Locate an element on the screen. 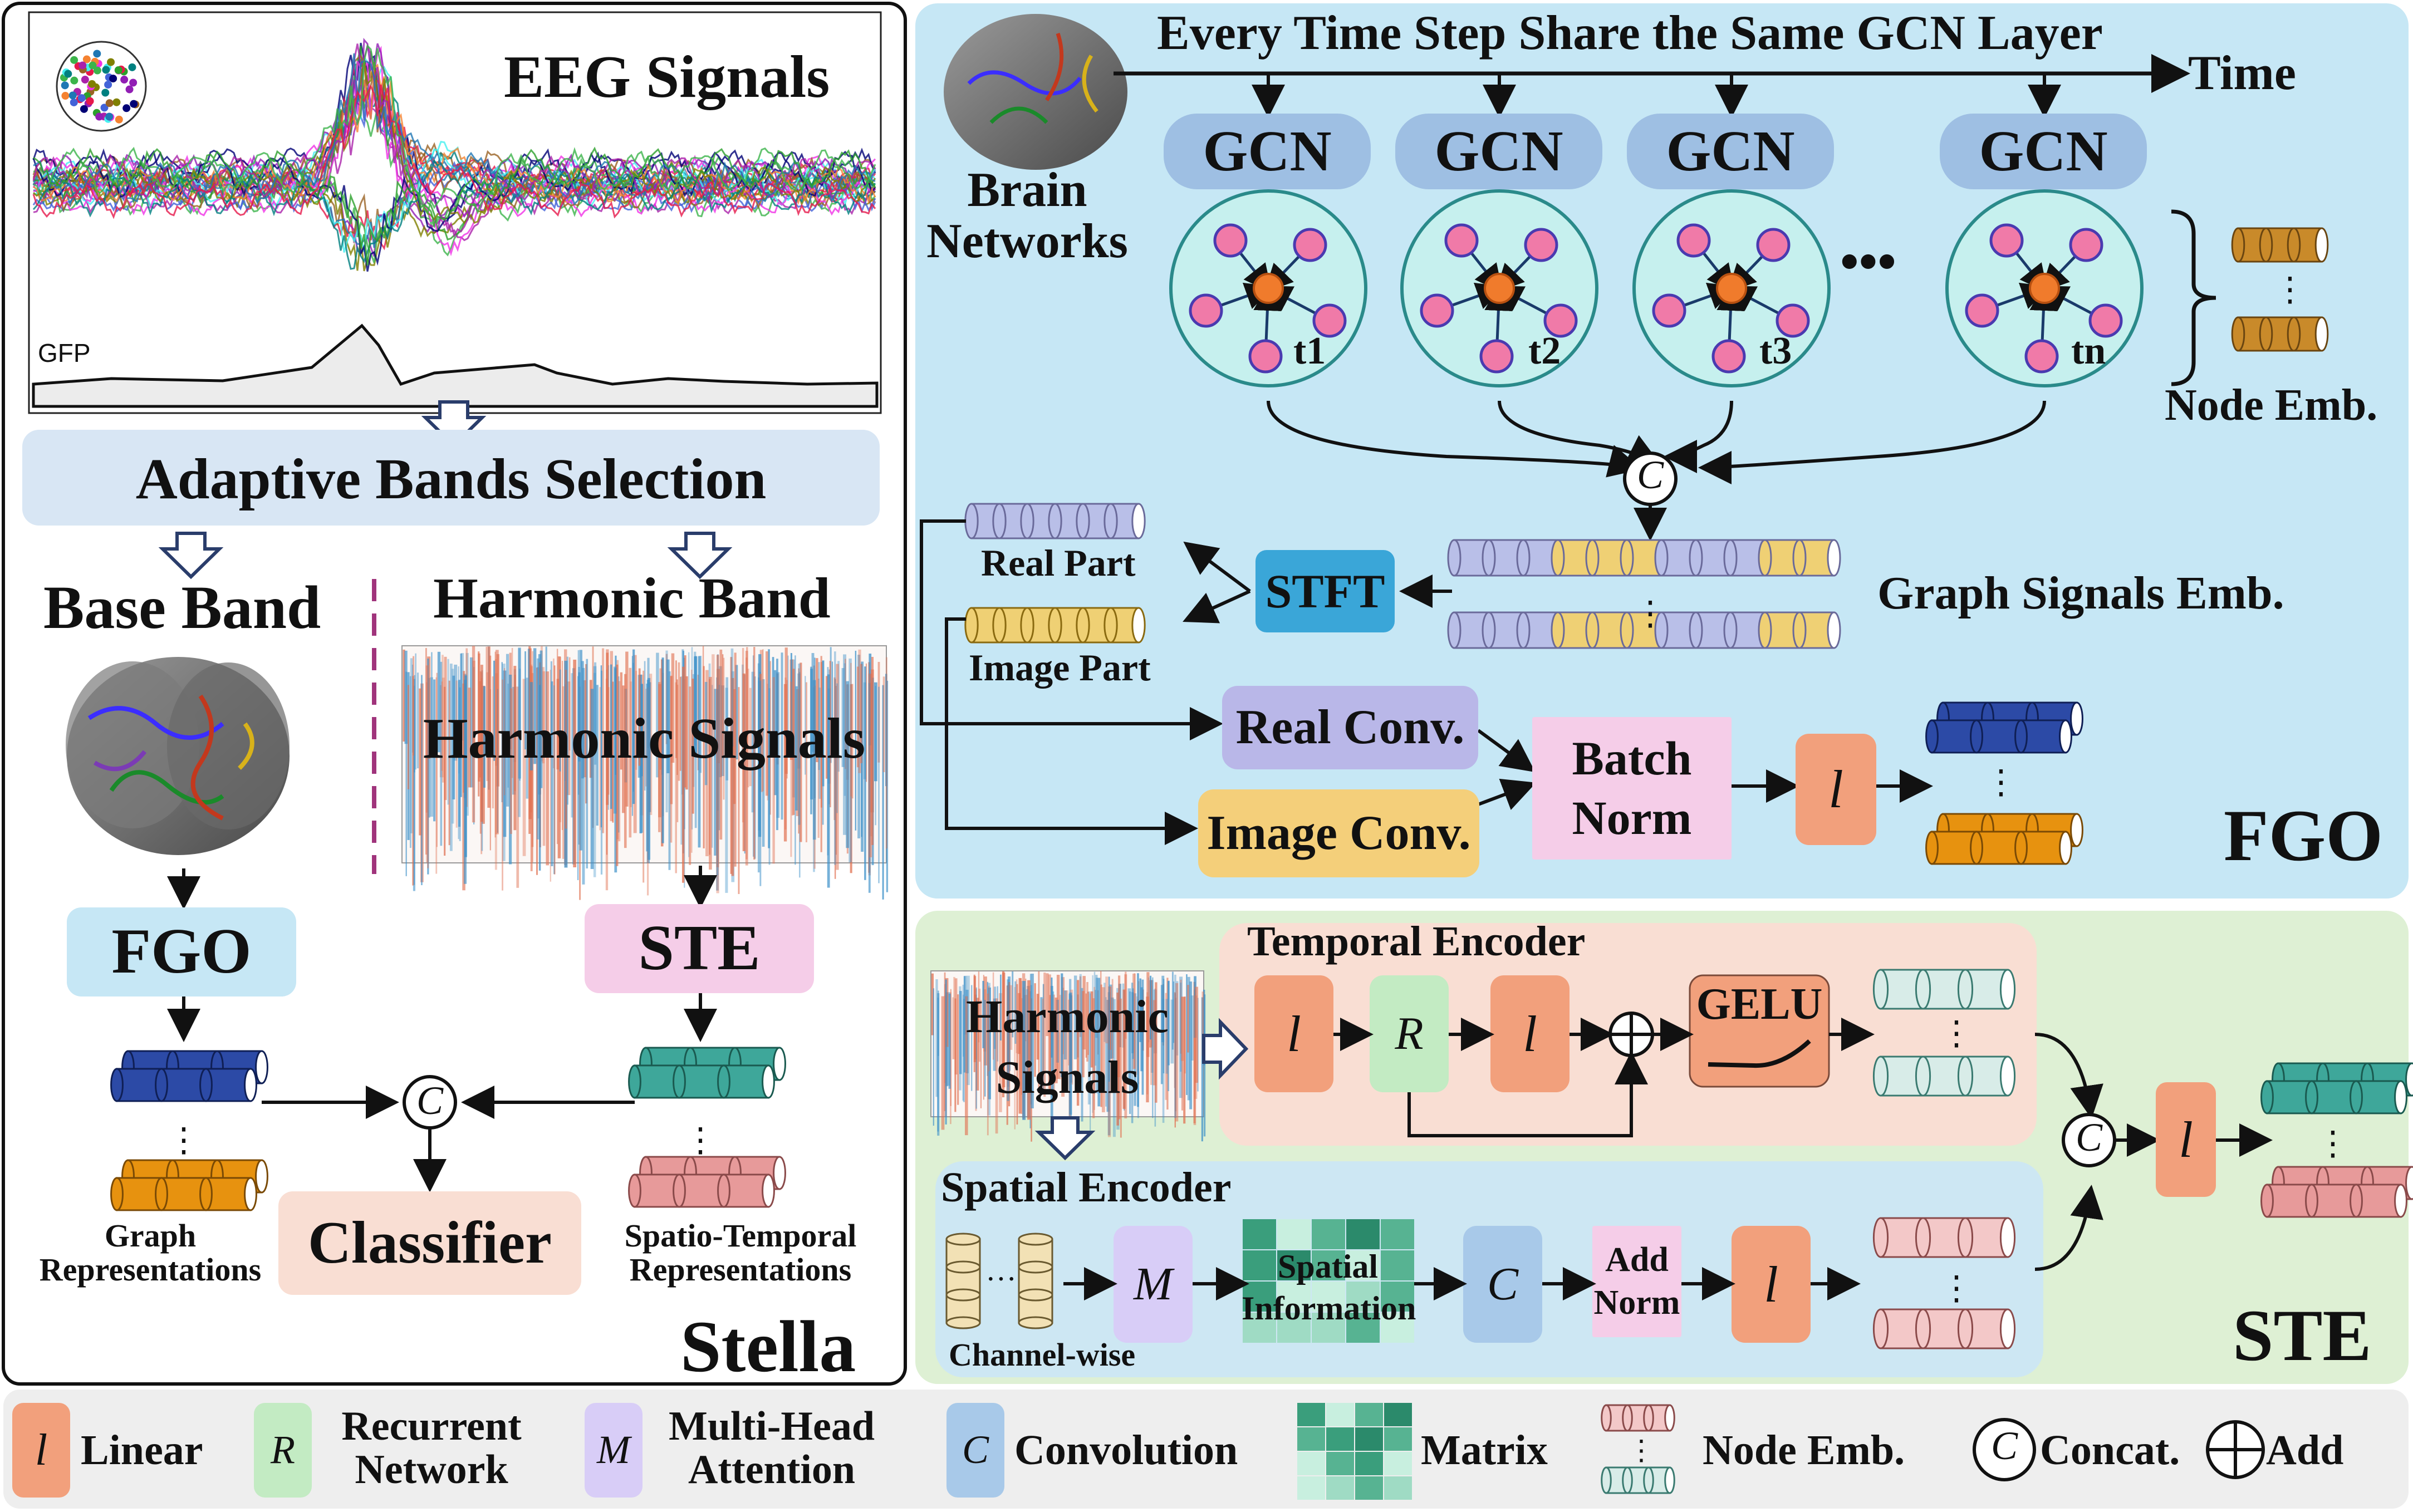  ste-l3-label: l is located at coordinates (1771, 1284).